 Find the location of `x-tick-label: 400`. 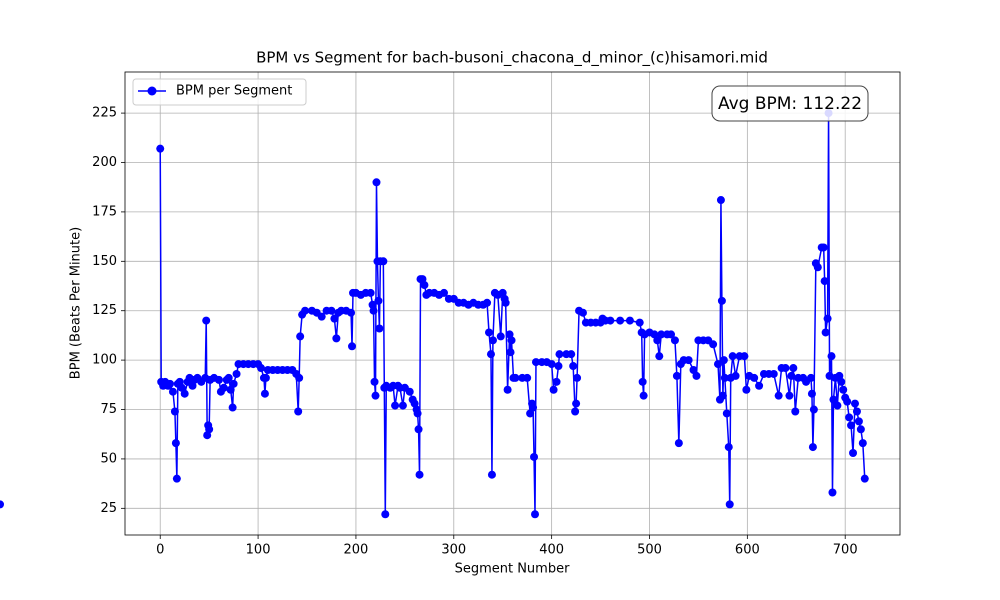

x-tick-label: 400 is located at coordinates (551, 550).